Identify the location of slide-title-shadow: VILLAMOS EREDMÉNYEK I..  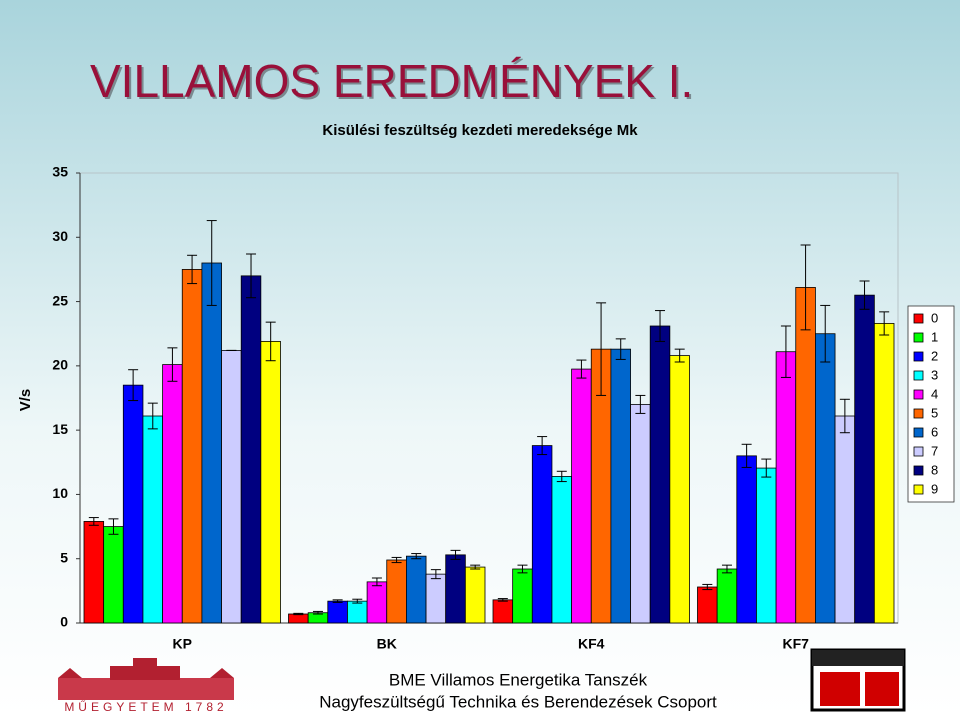
(393, 83).